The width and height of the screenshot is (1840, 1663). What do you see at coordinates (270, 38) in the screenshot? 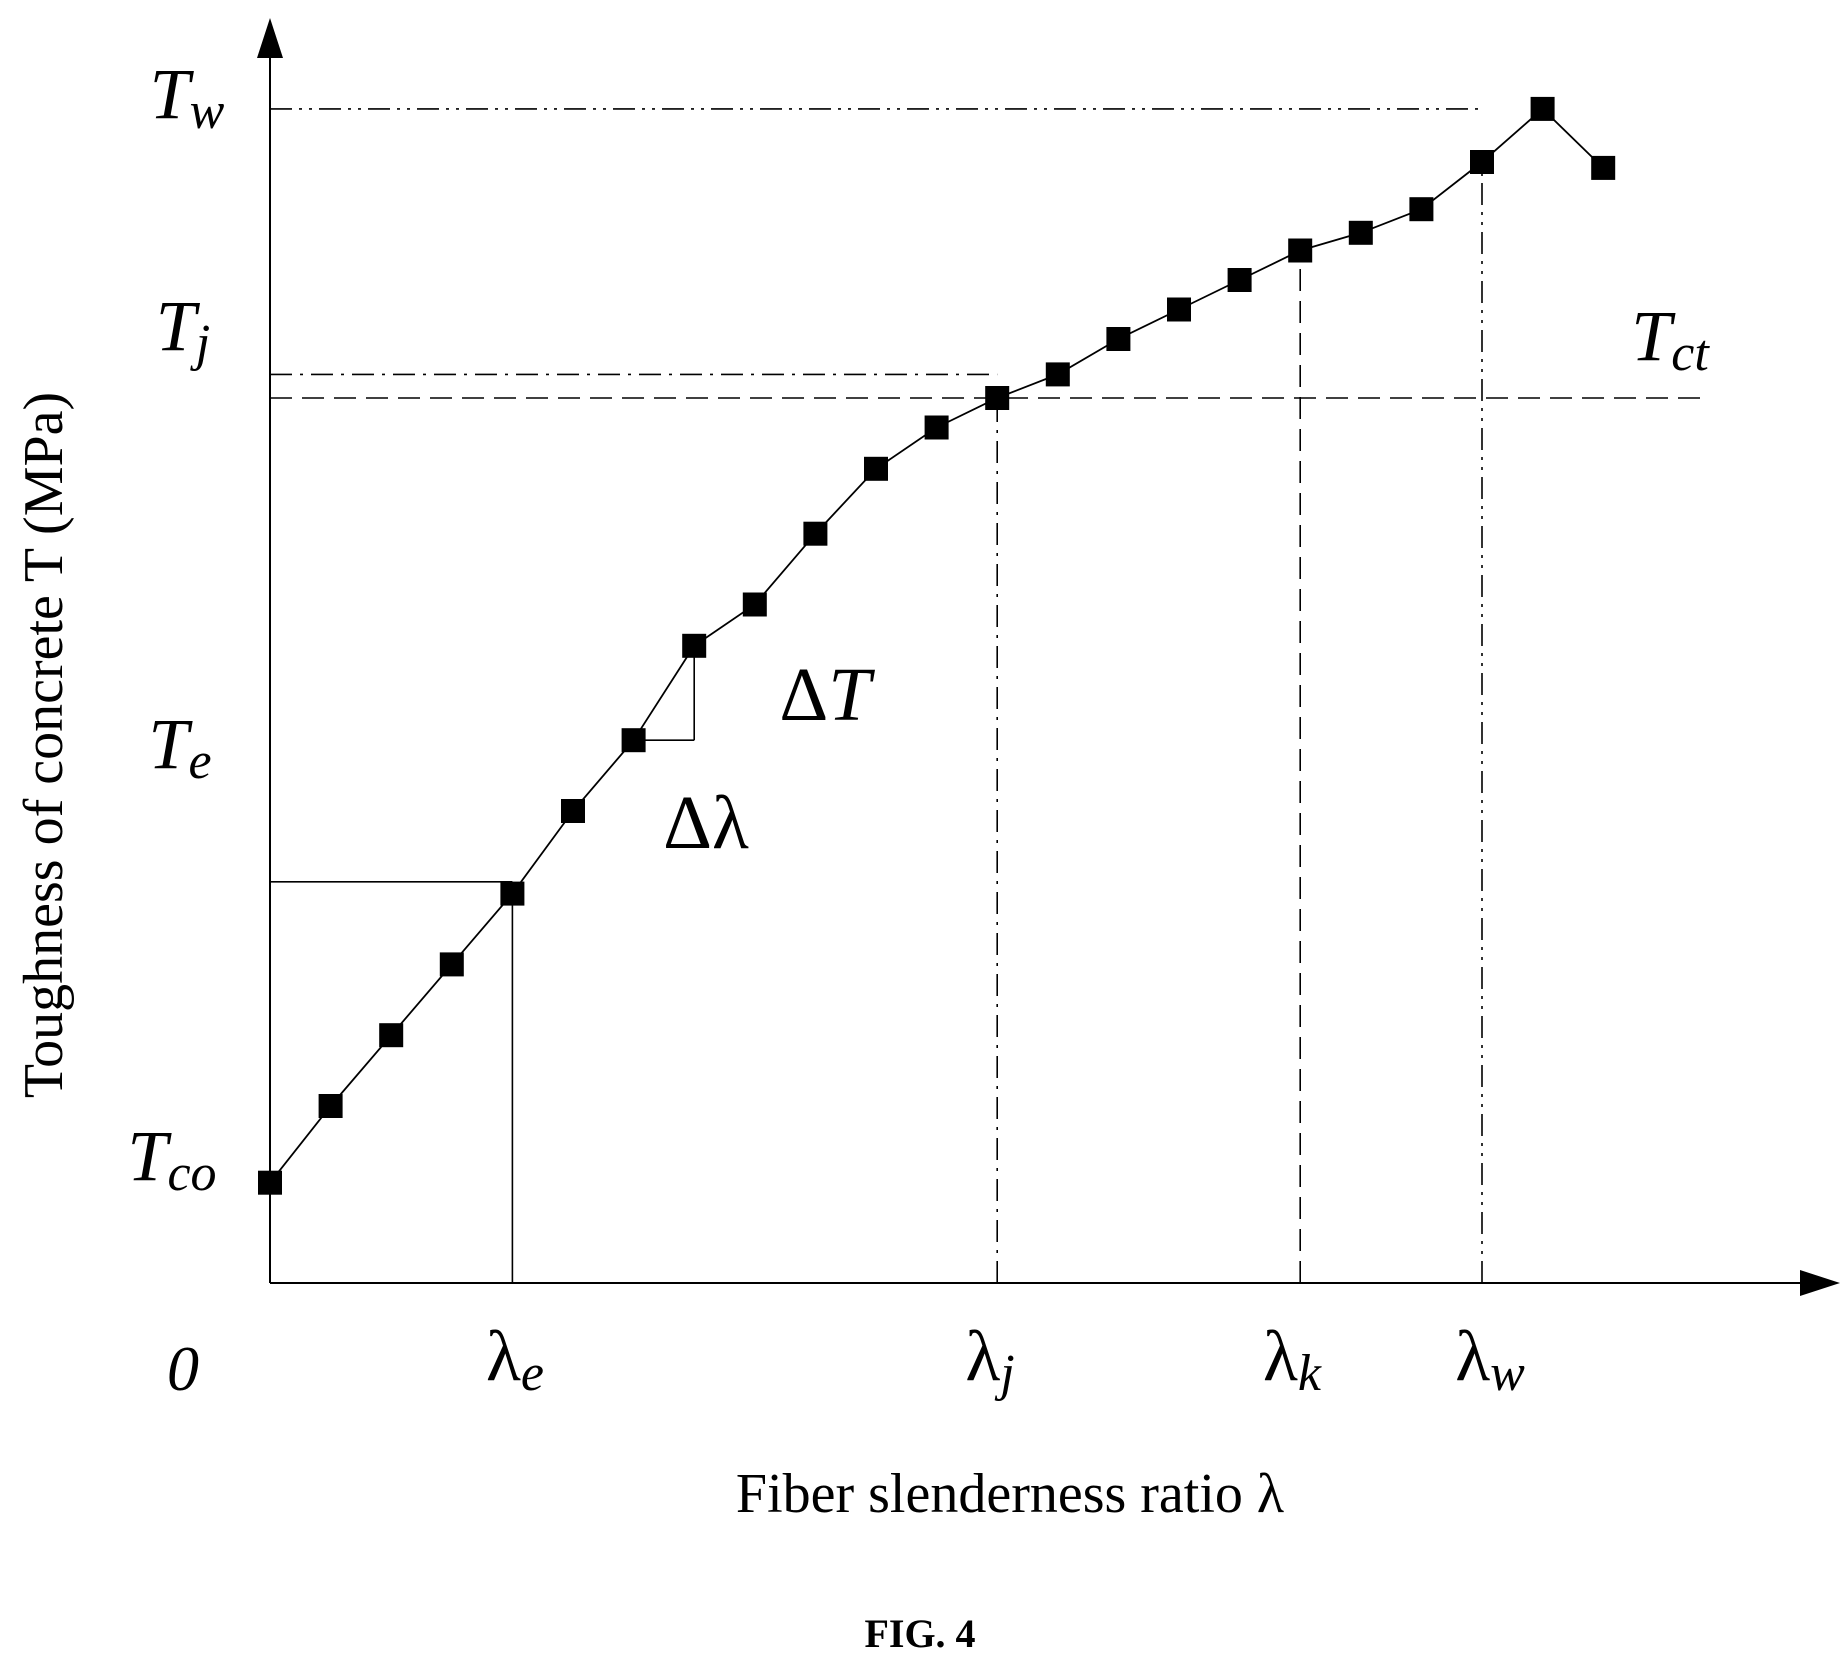
I see `y-axis-arrowhead` at bounding box center [270, 38].